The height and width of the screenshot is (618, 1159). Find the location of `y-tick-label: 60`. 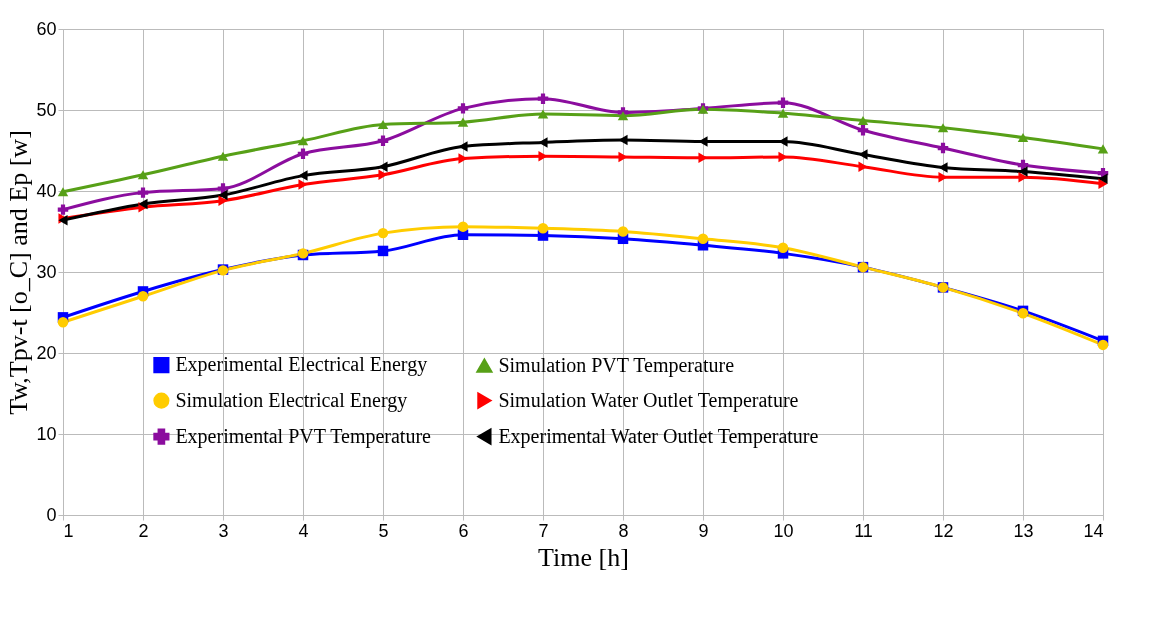

y-tick-label: 60 is located at coordinates (46, 28).